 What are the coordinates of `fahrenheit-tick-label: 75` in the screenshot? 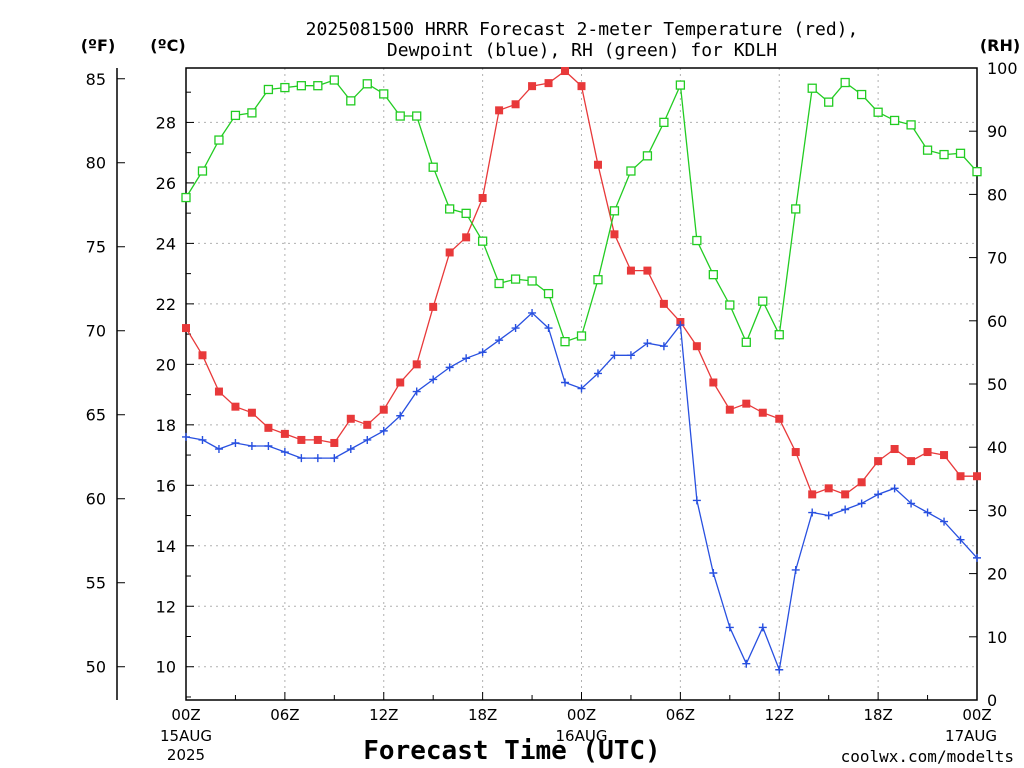 It's located at (96, 247).